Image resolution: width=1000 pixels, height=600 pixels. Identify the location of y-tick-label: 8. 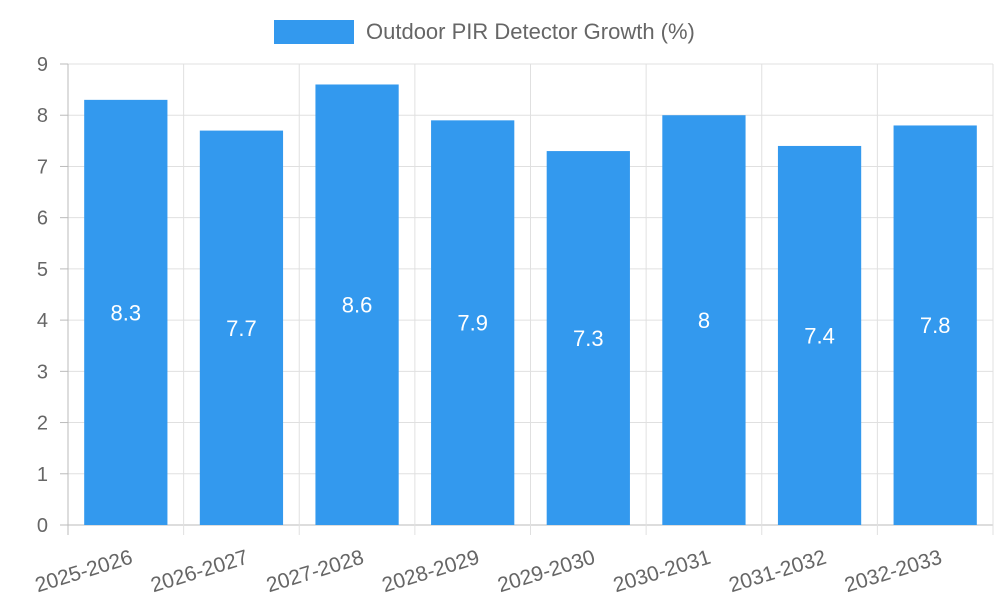
(42, 116).